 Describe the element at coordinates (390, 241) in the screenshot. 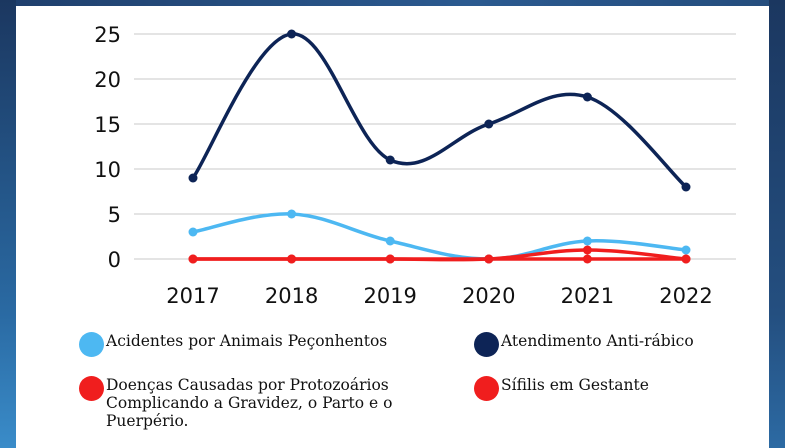

I see `point-acidentes-2019` at that location.